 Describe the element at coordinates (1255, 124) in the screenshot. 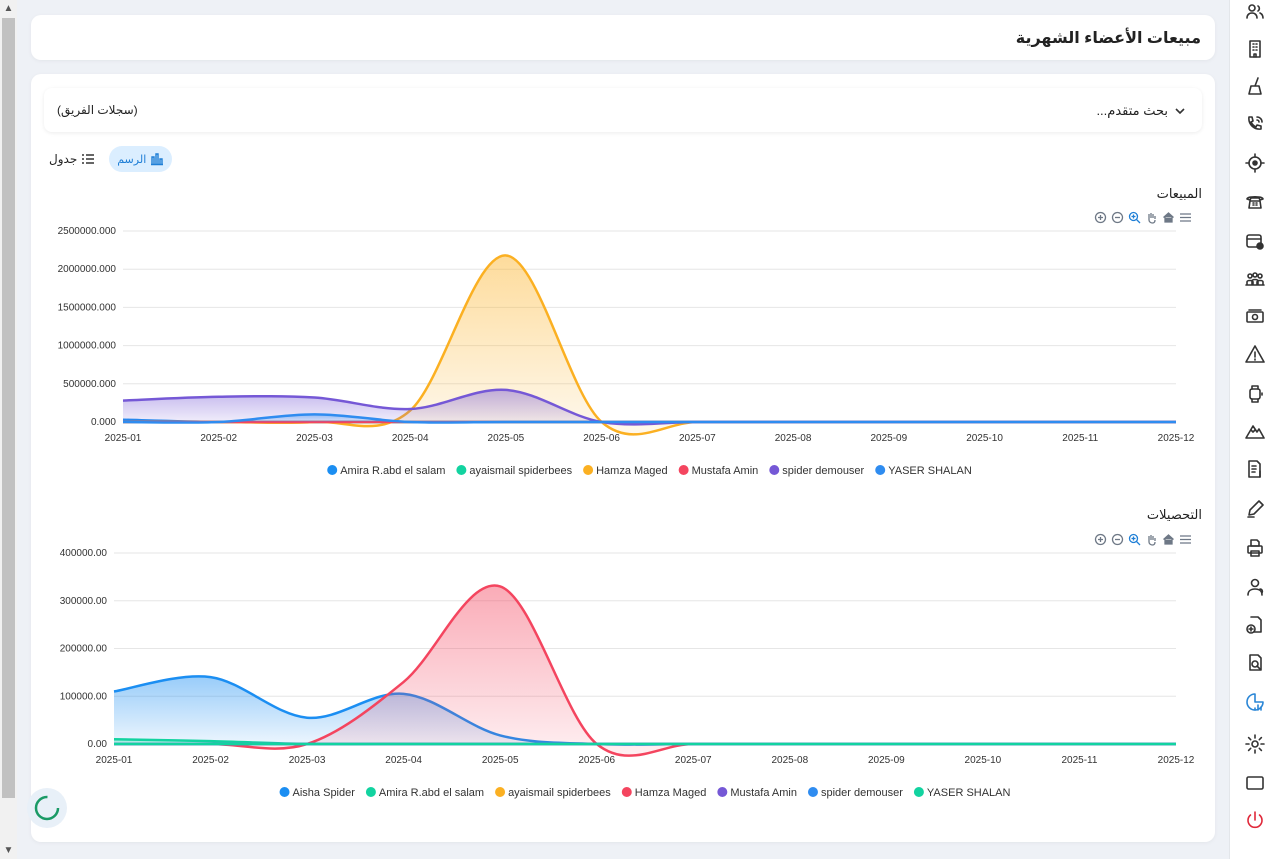

I see `phone-call-icon` at that location.